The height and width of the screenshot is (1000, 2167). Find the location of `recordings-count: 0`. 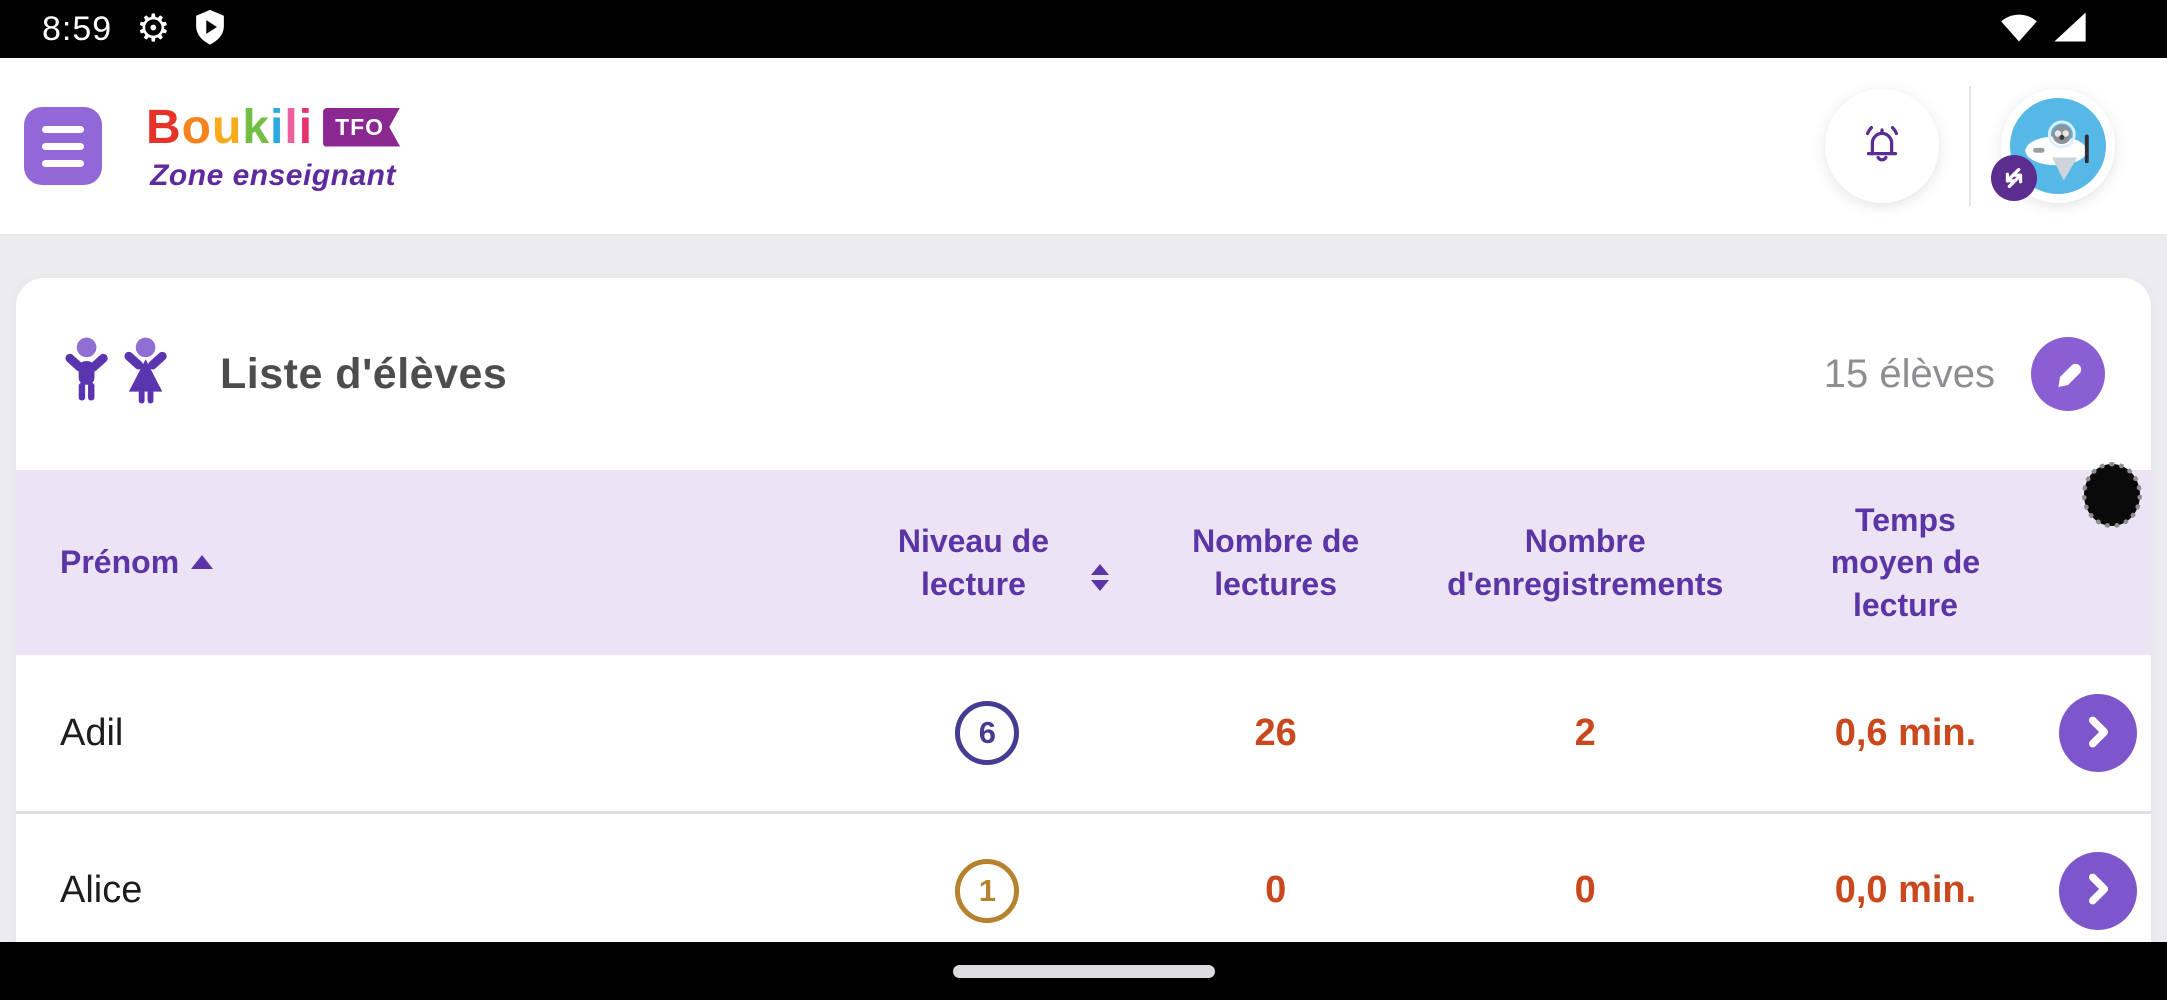

recordings-count: 0 is located at coordinates (1585, 890).